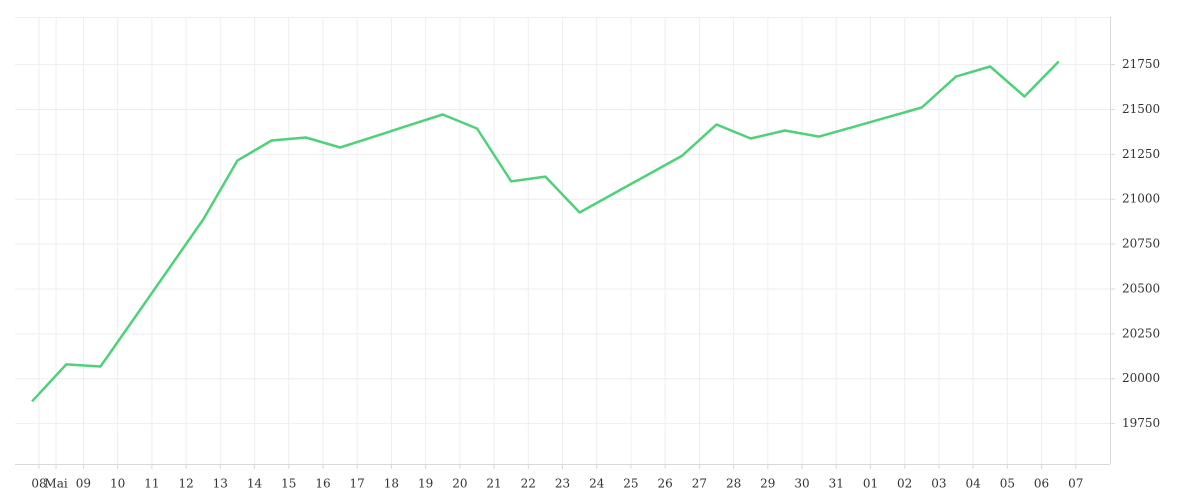  What do you see at coordinates (938, 484) in the screenshot?
I see `x-tick-label: 03` at bounding box center [938, 484].